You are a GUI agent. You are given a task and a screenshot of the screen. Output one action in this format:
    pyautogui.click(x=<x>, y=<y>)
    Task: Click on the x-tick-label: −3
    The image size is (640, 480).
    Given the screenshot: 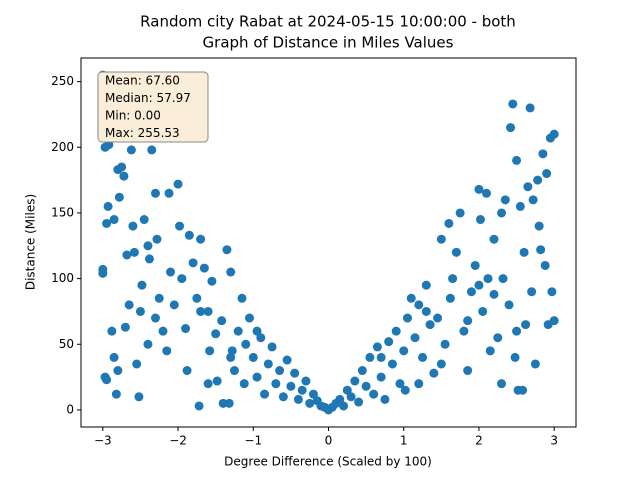 What is the action you would take?
    pyautogui.click(x=103, y=441)
    